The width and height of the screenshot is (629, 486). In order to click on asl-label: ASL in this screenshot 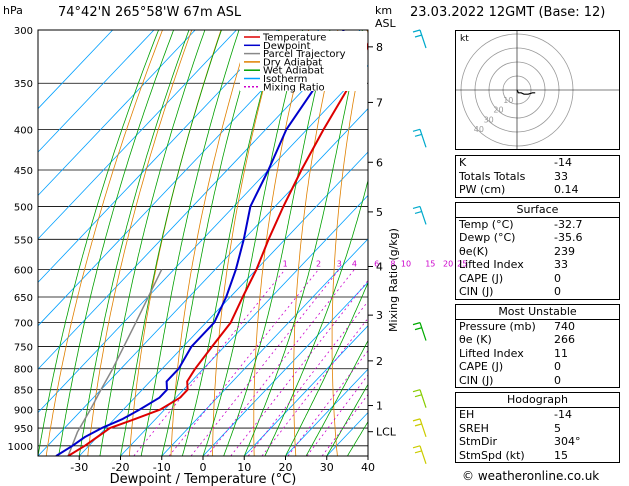, I will do `click(385, 23)`.